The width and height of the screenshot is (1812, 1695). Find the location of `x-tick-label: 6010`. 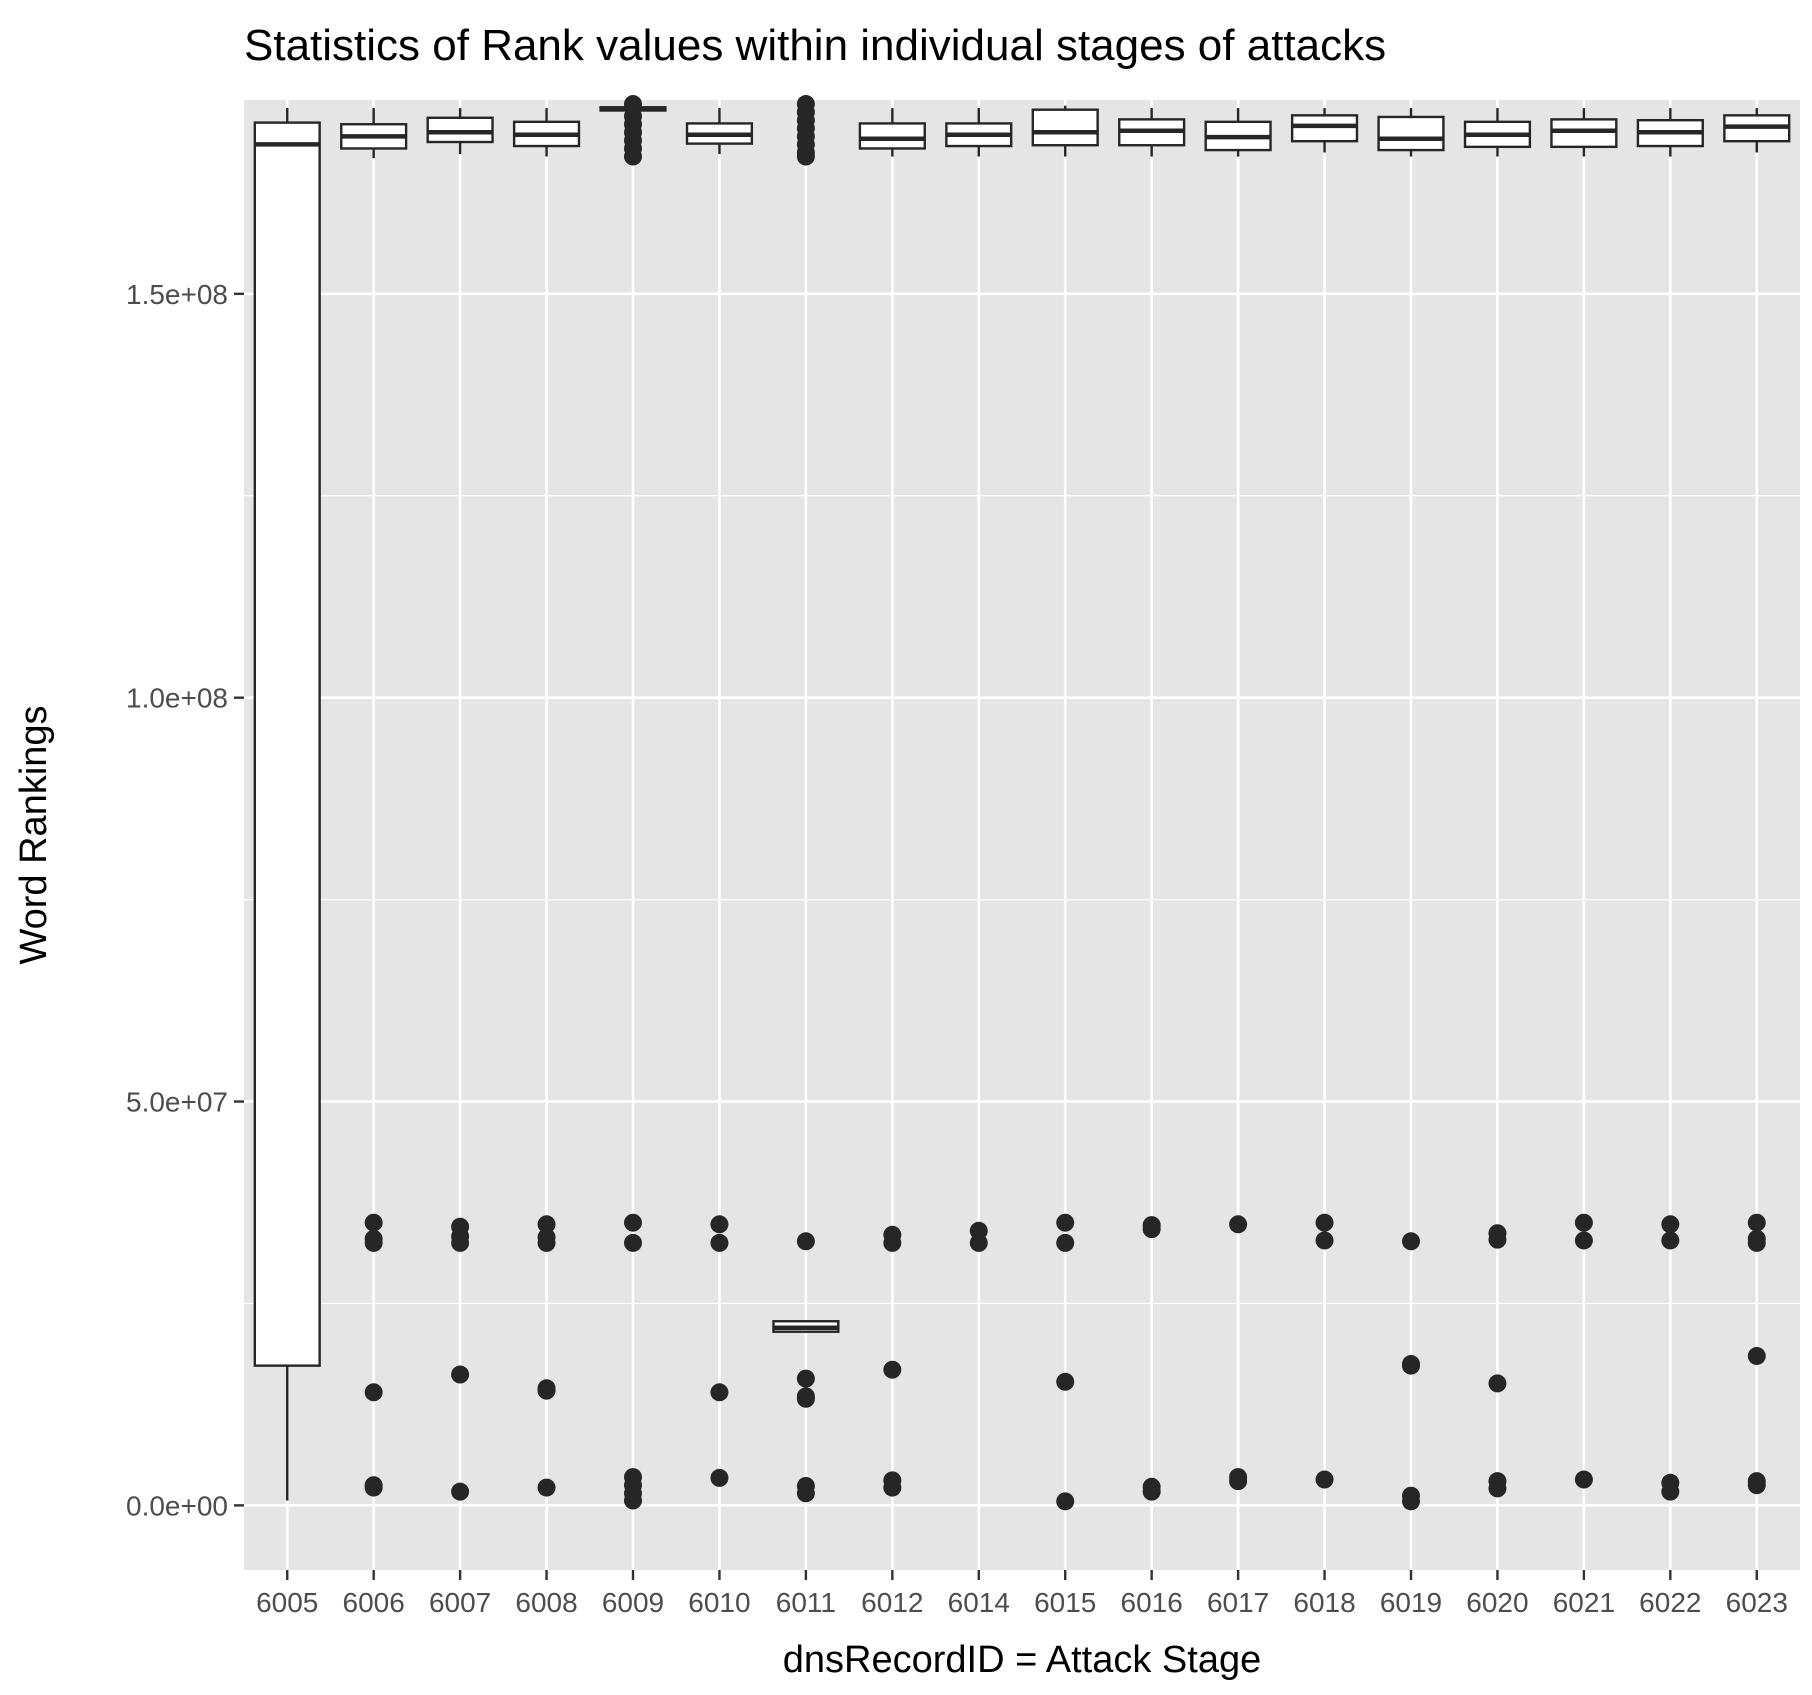

x-tick-label: 6010 is located at coordinates (719, 1602).